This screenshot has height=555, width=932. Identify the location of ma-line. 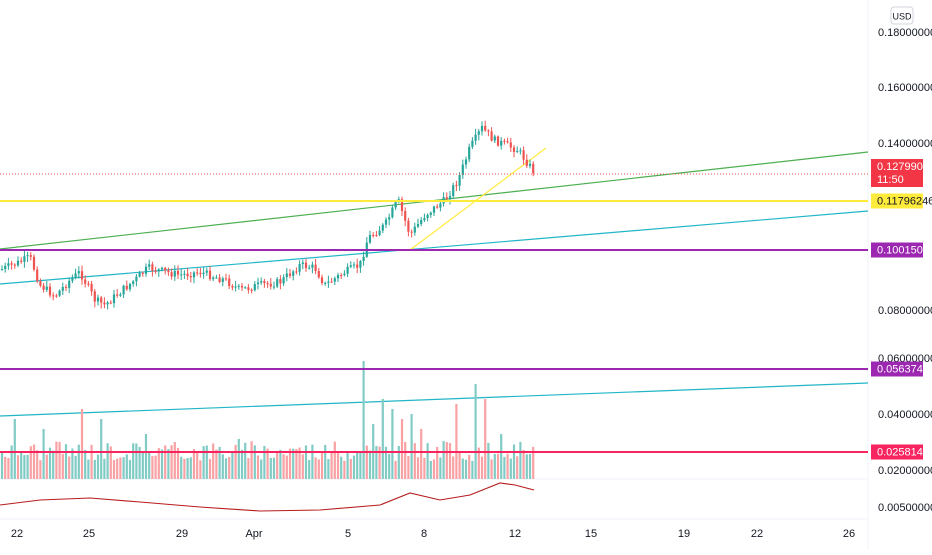
(267, 497).